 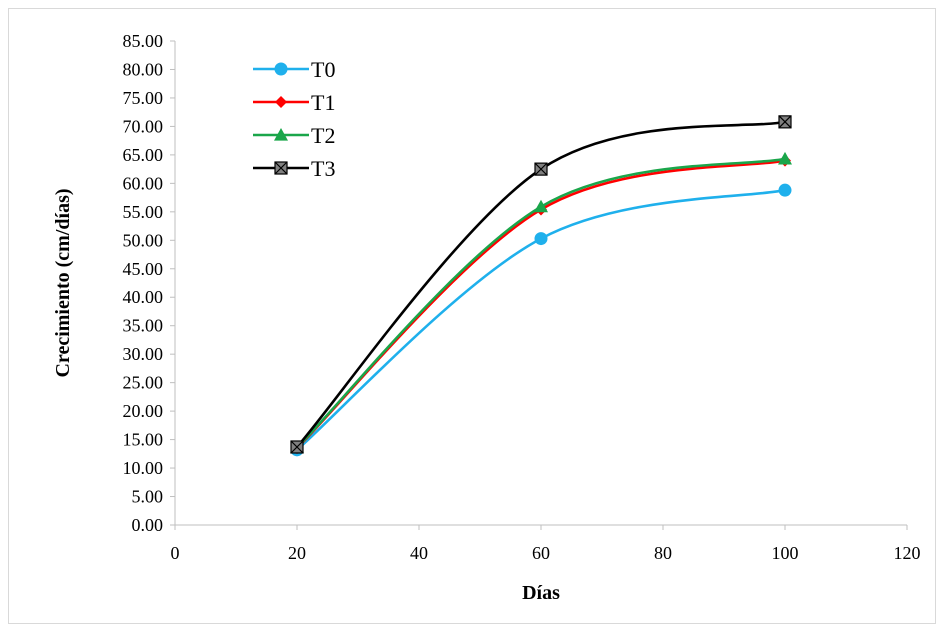 I want to click on legend-item-t2: T2, so click(x=294, y=135).